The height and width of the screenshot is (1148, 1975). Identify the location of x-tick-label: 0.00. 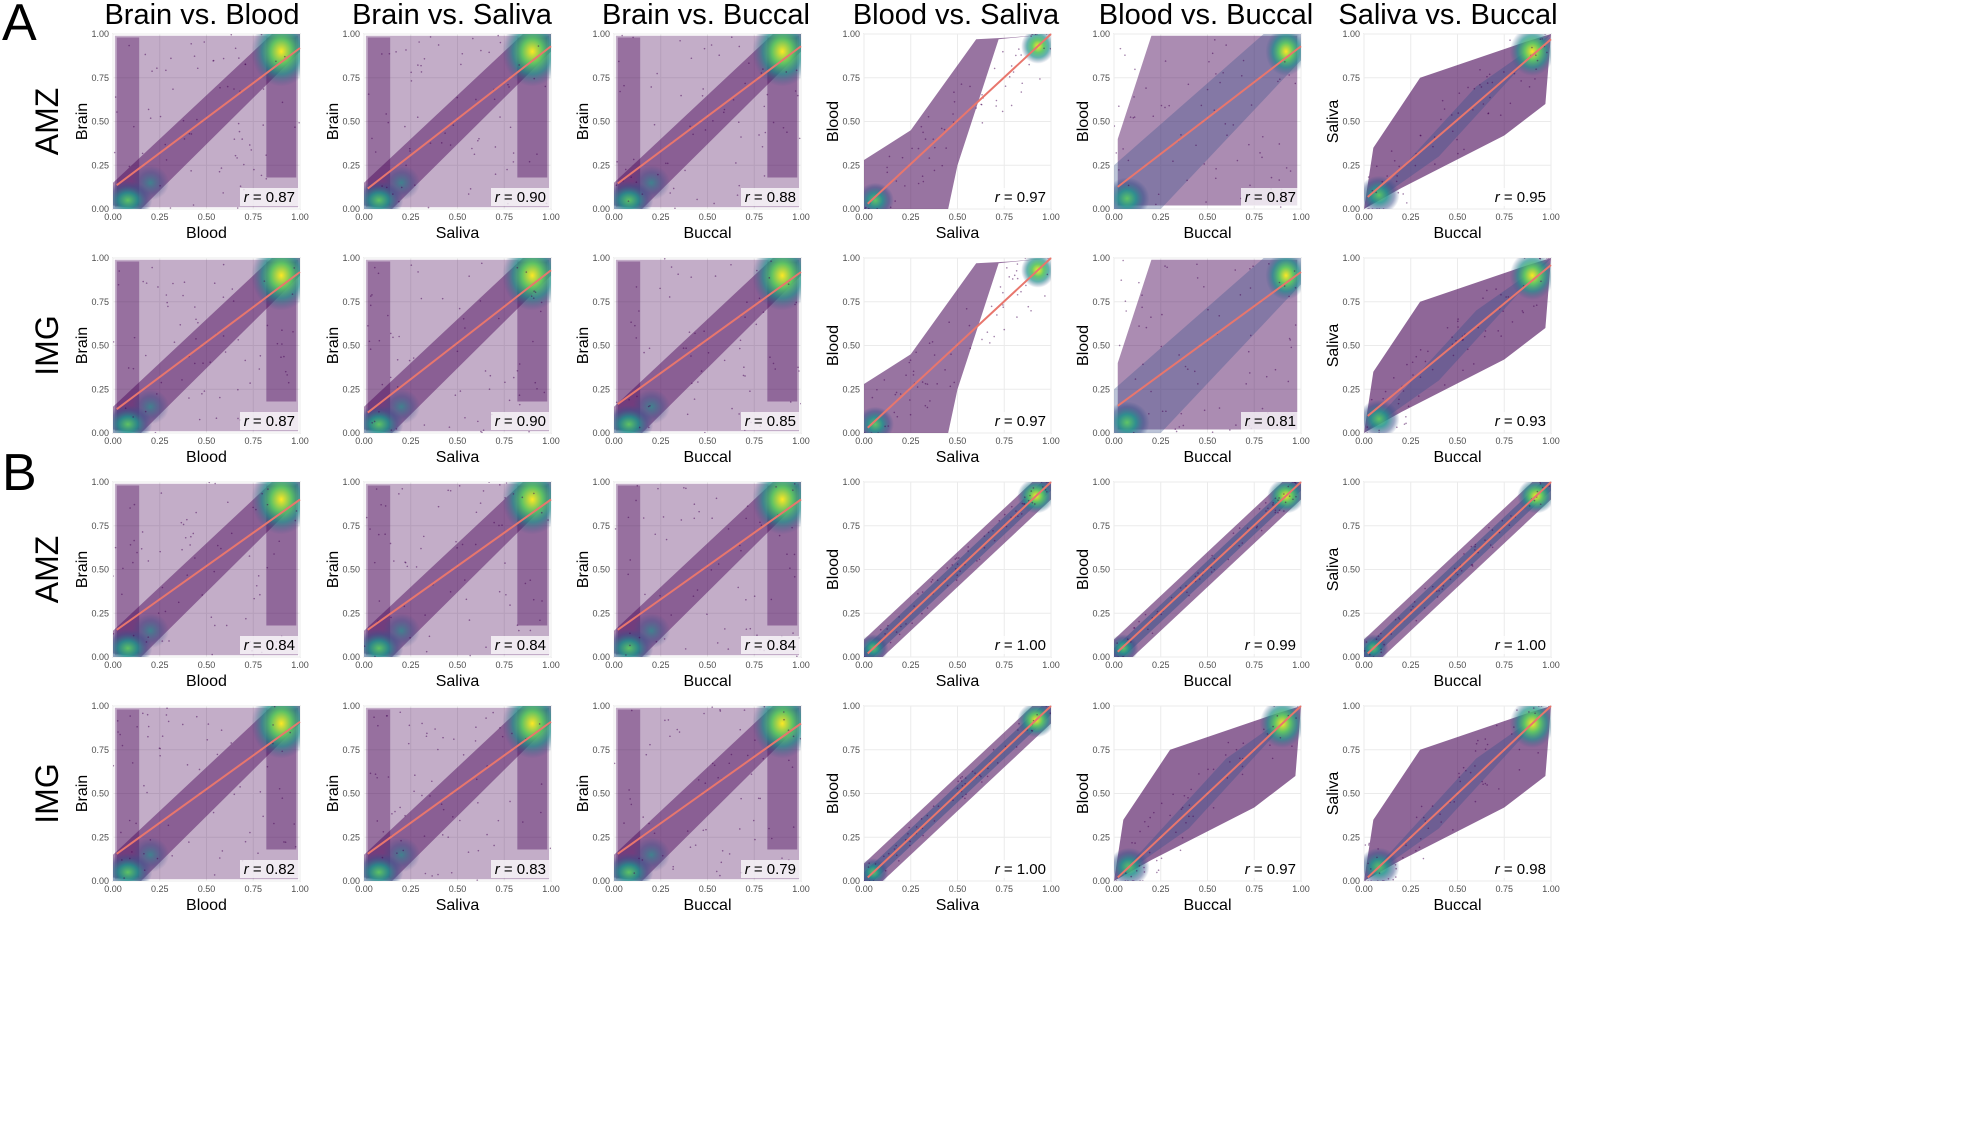
(364, 441).